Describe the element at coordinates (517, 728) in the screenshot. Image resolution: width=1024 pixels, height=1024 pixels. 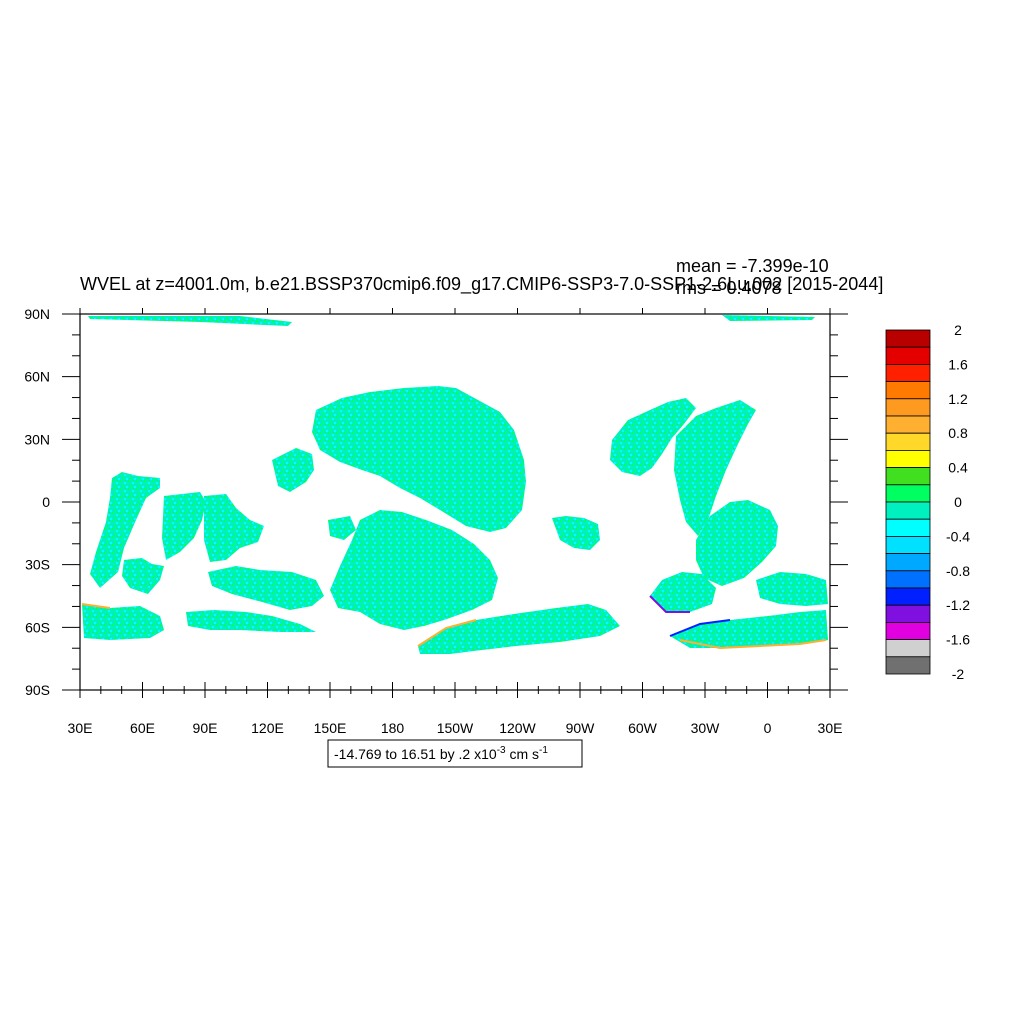
I see `lon-label: 120W` at that location.